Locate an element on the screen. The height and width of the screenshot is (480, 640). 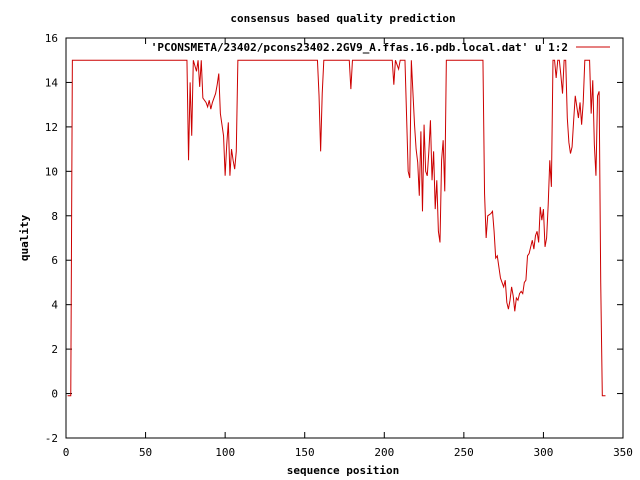
y-tick-label: 14 is located at coordinates (52, 82).